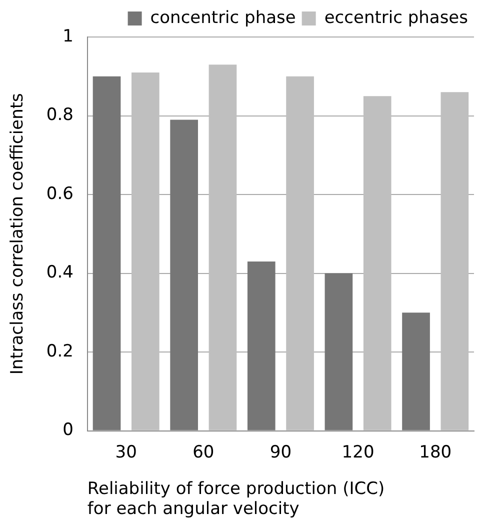 This screenshot has width=484, height=526. Describe the element at coordinates (60, 194) in the screenshot. I see `y-tick-label: 0.6` at that location.